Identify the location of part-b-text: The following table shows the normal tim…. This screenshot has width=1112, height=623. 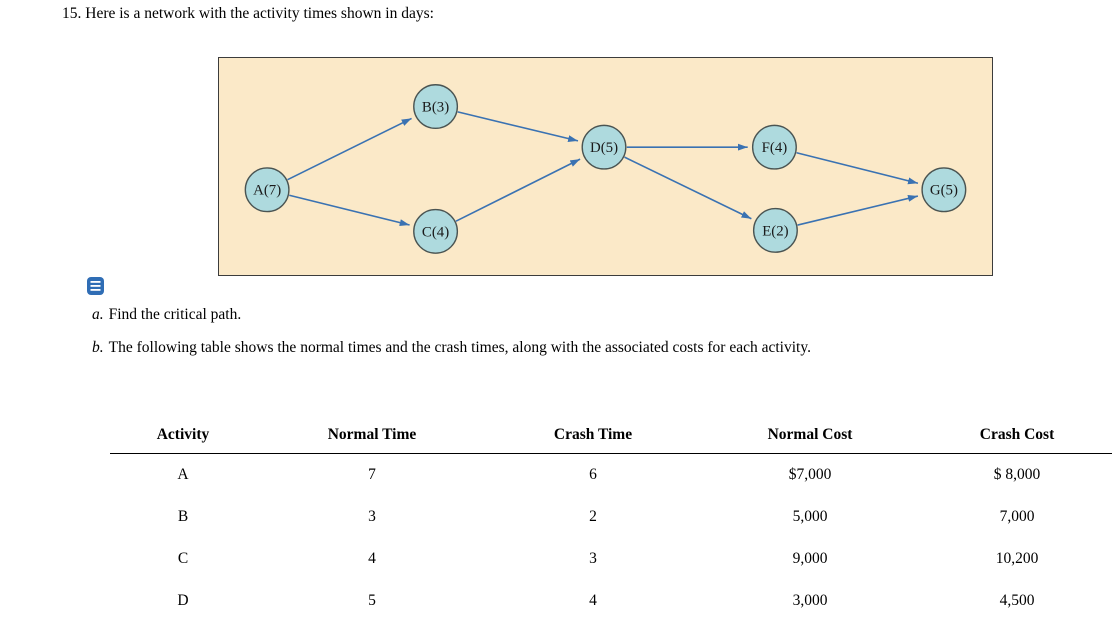
(459, 347).